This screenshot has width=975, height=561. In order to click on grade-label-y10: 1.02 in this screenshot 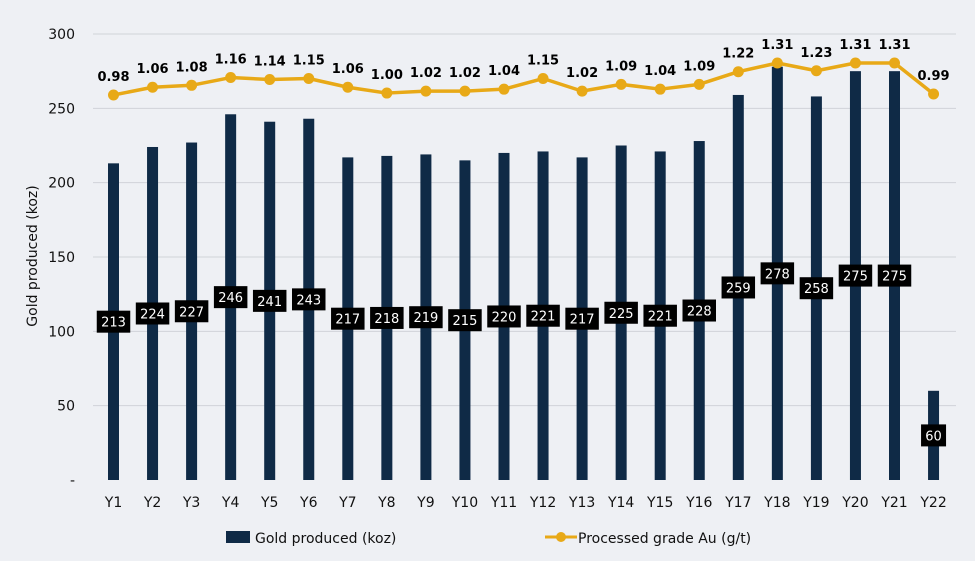, I will do `click(465, 73)`.